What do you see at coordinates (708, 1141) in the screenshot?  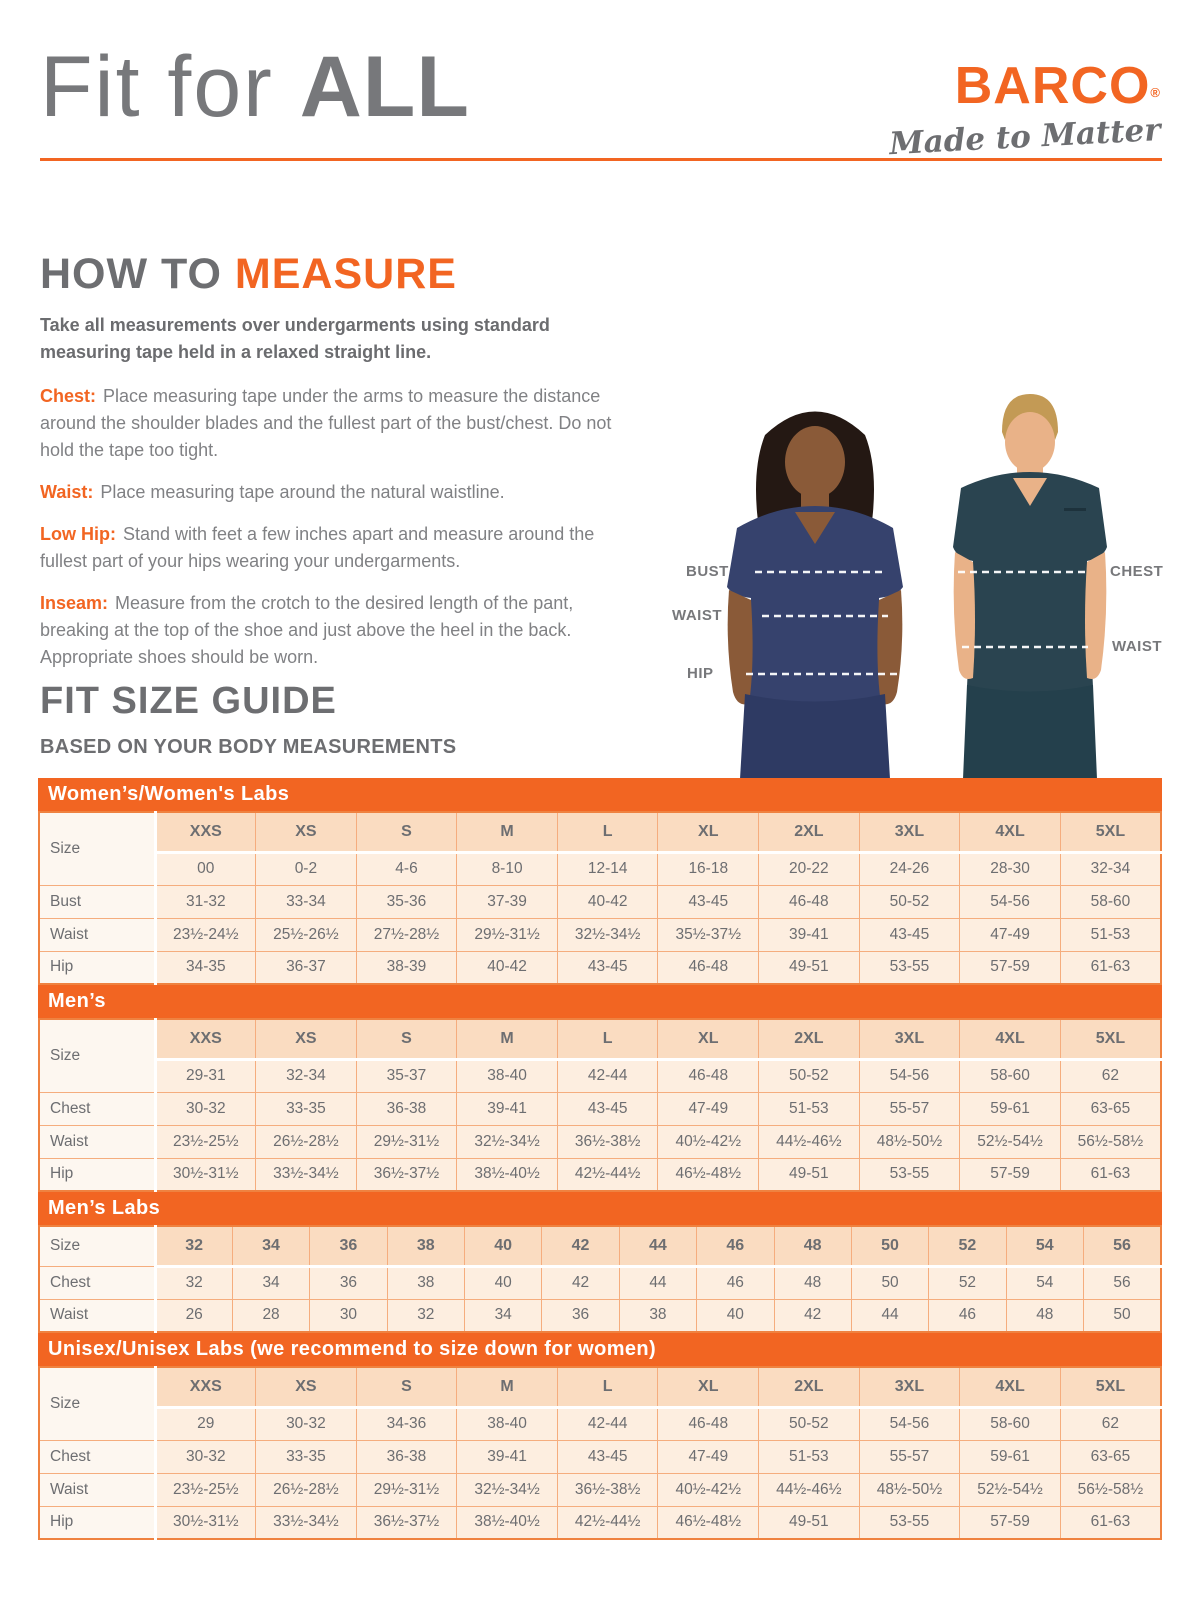 I see `measurement-cell: 40½-42½` at bounding box center [708, 1141].